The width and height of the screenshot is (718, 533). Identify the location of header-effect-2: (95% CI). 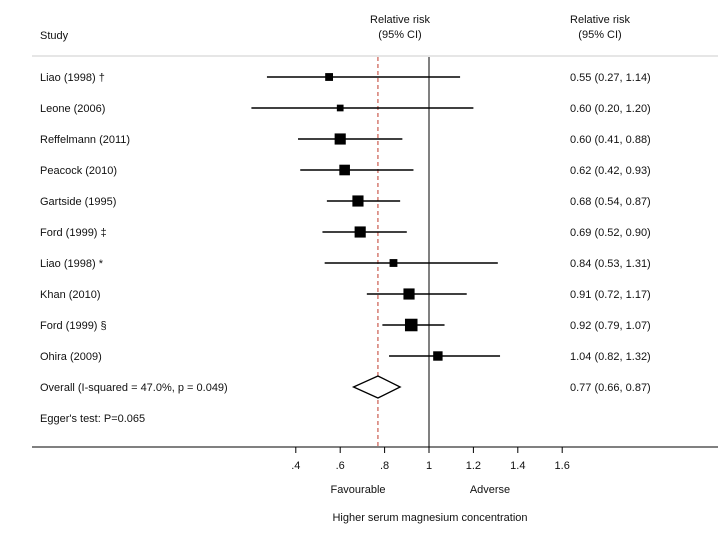
(399, 35).